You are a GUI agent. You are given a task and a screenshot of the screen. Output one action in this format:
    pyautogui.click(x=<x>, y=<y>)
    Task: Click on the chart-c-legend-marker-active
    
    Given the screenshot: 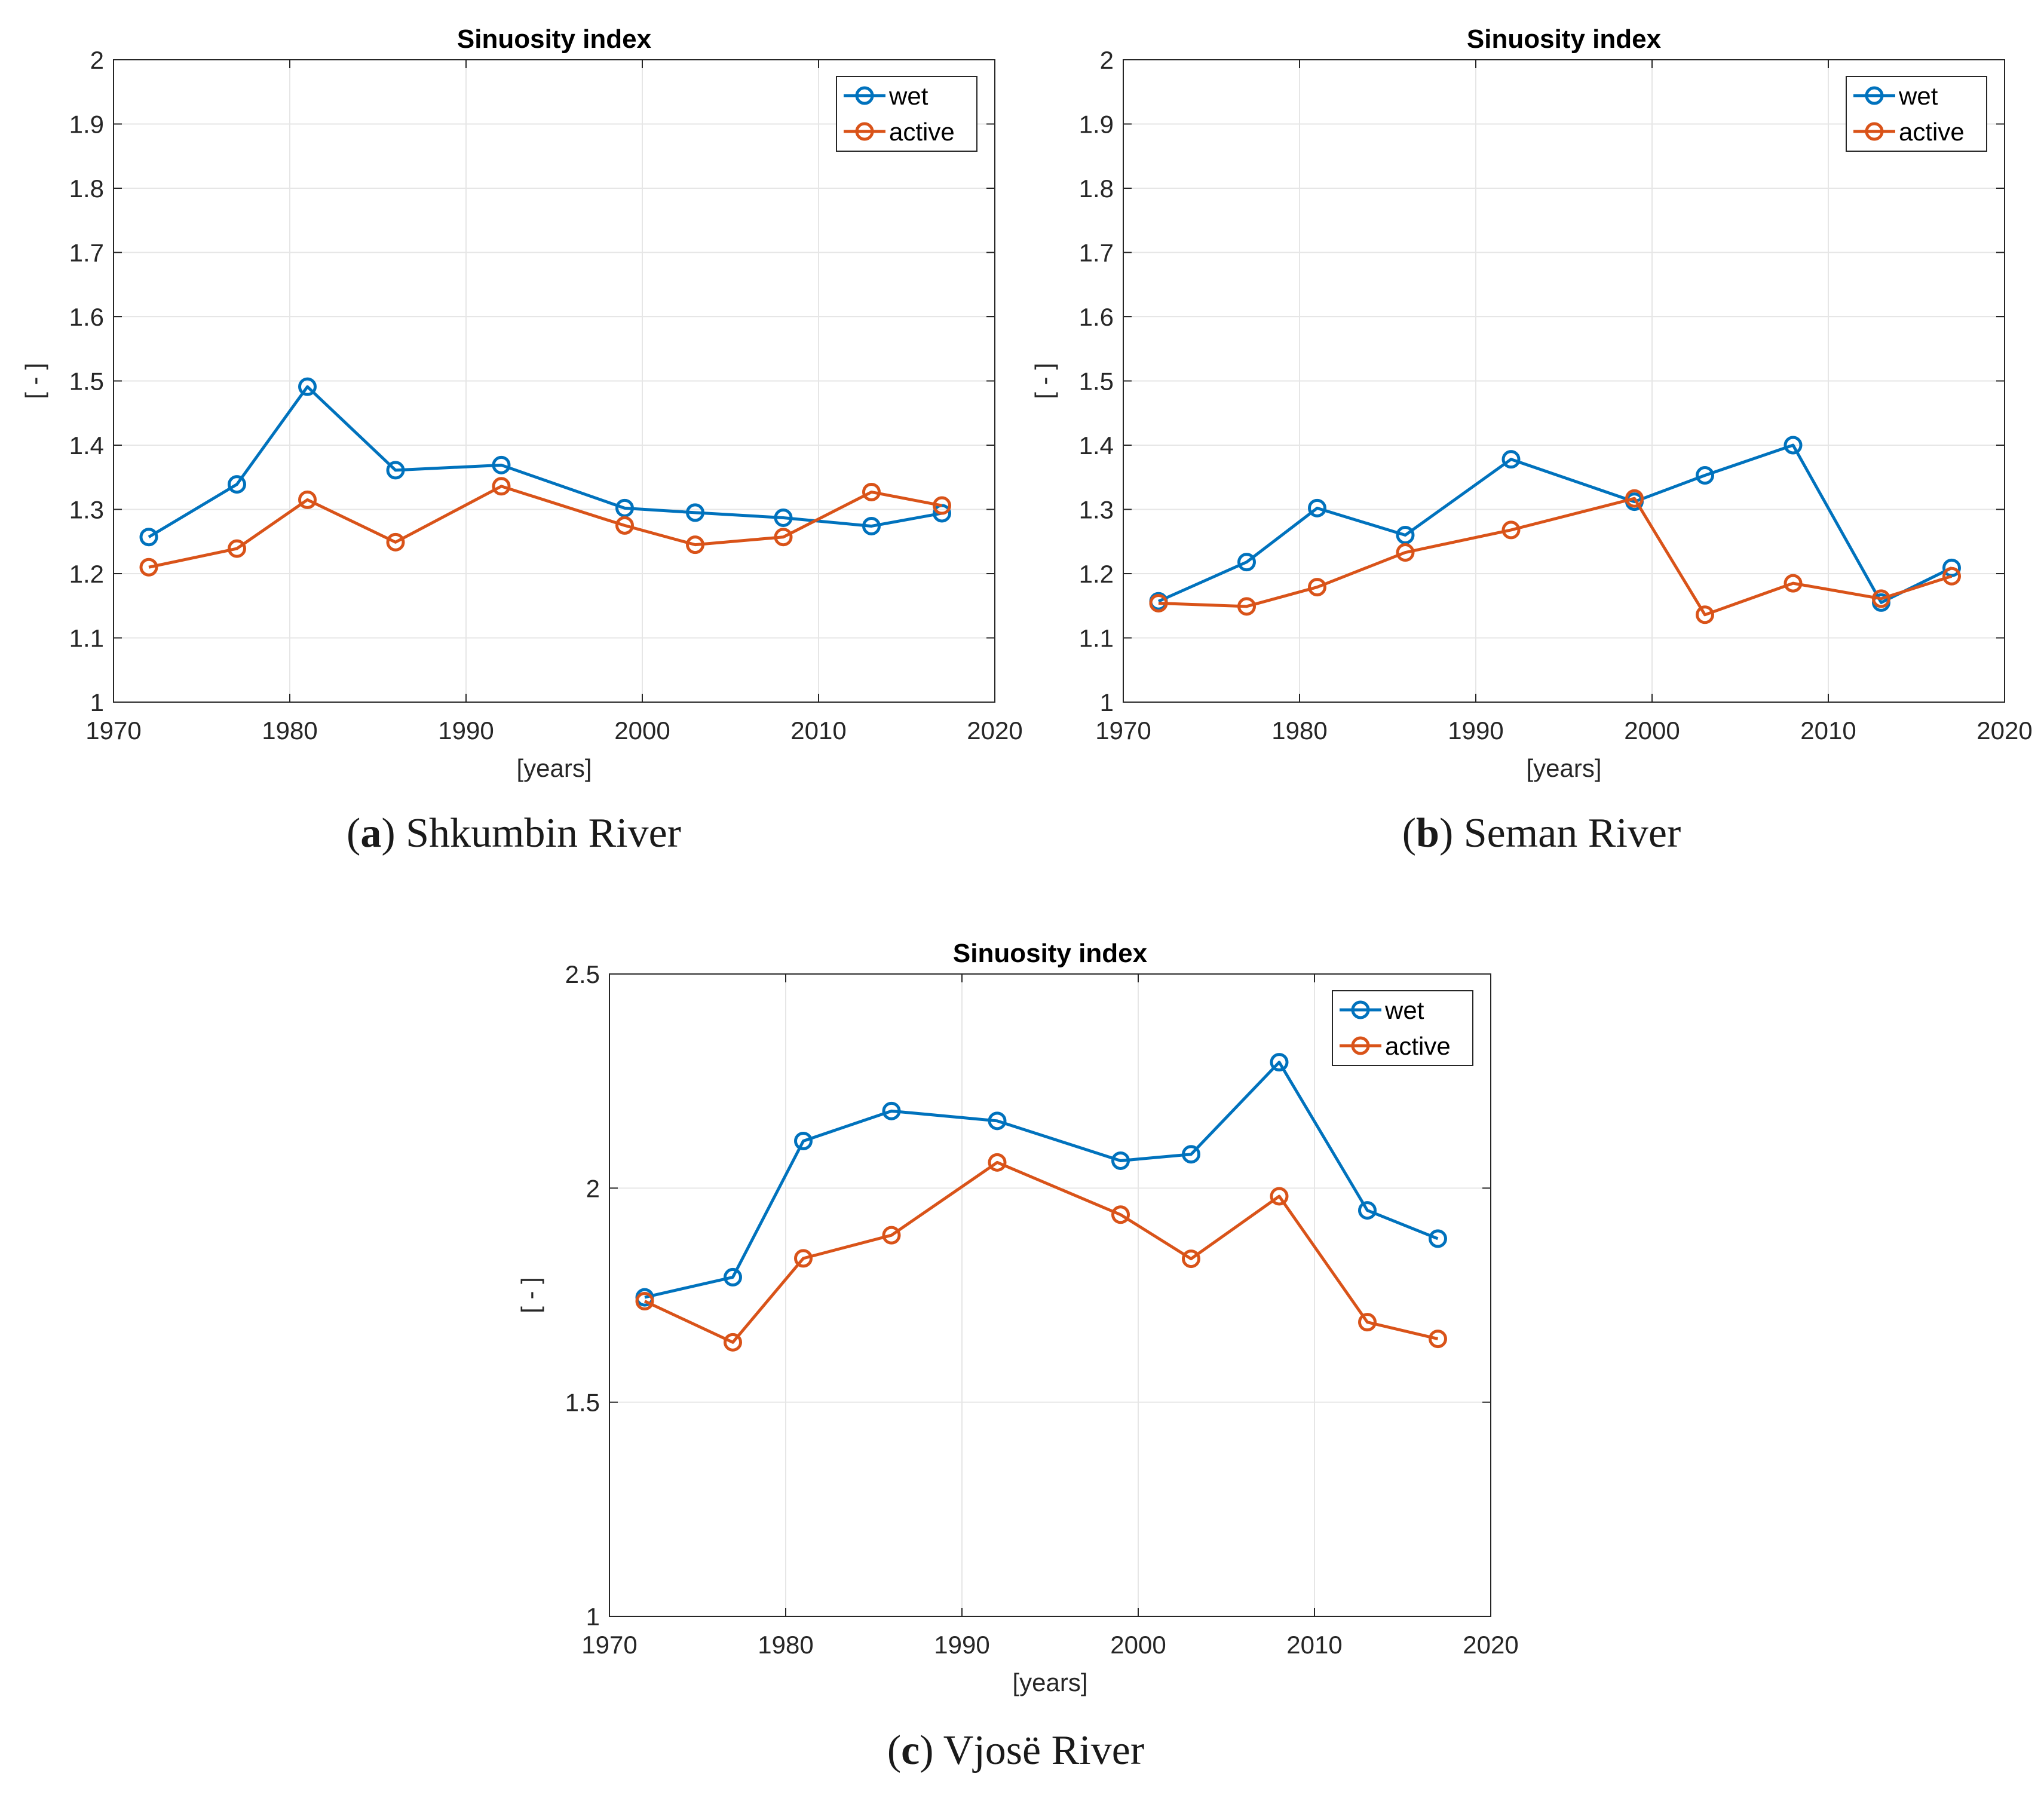 What is the action you would take?
    pyautogui.click(x=1360, y=1045)
    